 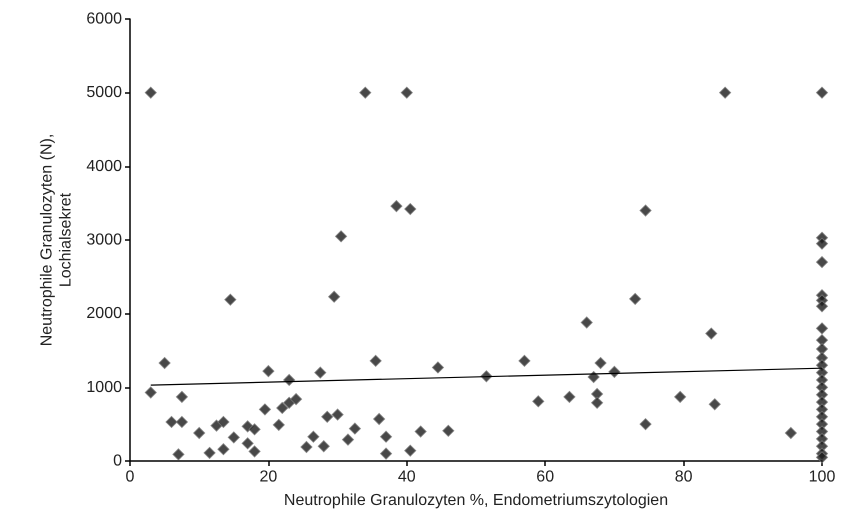 What do you see at coordinates (476, 500) in the screenshot?
I see `x-axis-title: Neutrophile Granulozyten %, Endometriumszytologien` at bounding box center [476, 500].